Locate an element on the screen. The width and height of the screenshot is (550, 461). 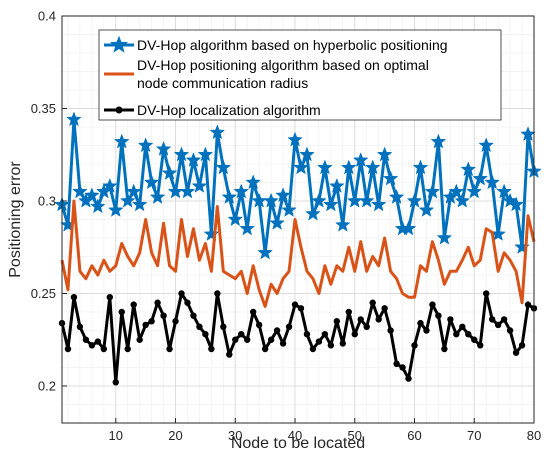
legend-circle-icon is located at coordinates (119, 110).